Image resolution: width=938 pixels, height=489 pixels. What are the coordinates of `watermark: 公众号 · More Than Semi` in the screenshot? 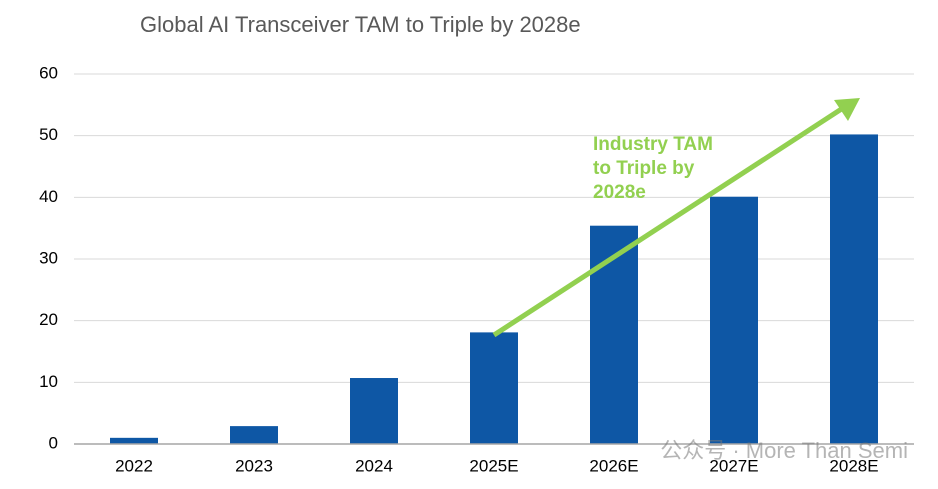 It's located at (784, 450).